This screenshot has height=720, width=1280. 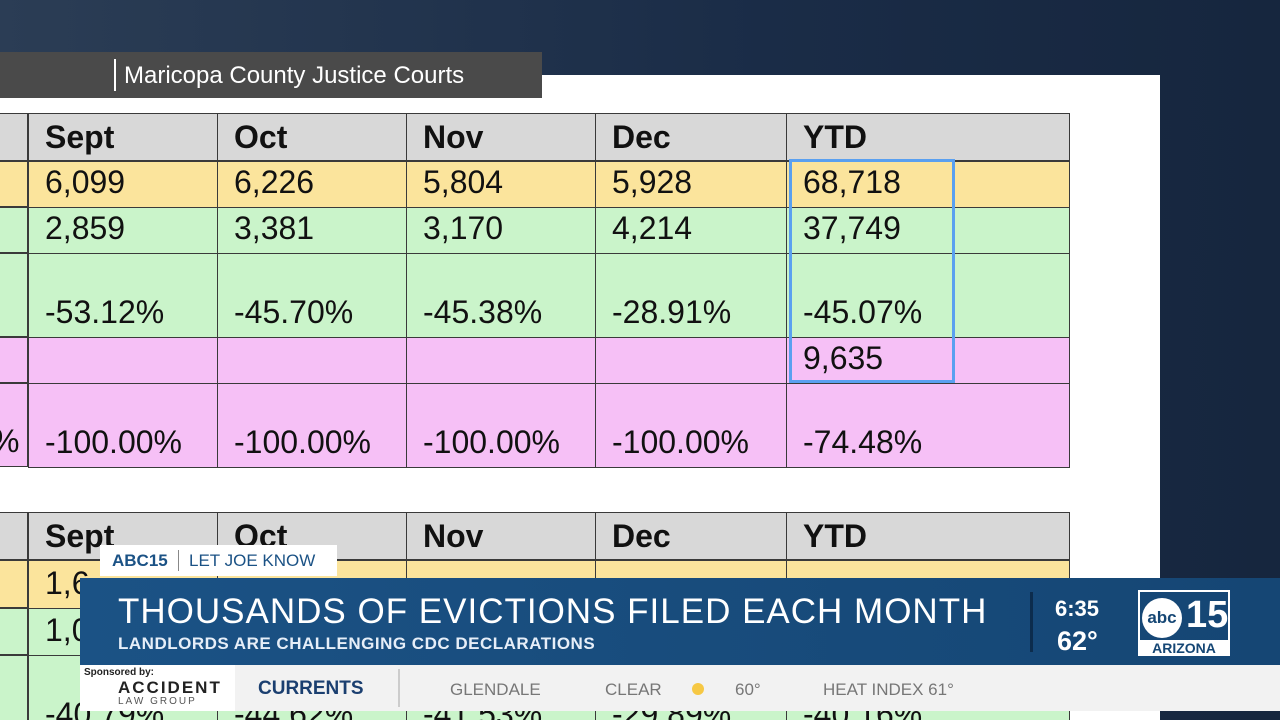 I want to click on logo-text: abc, so click(x=1162, y=618).